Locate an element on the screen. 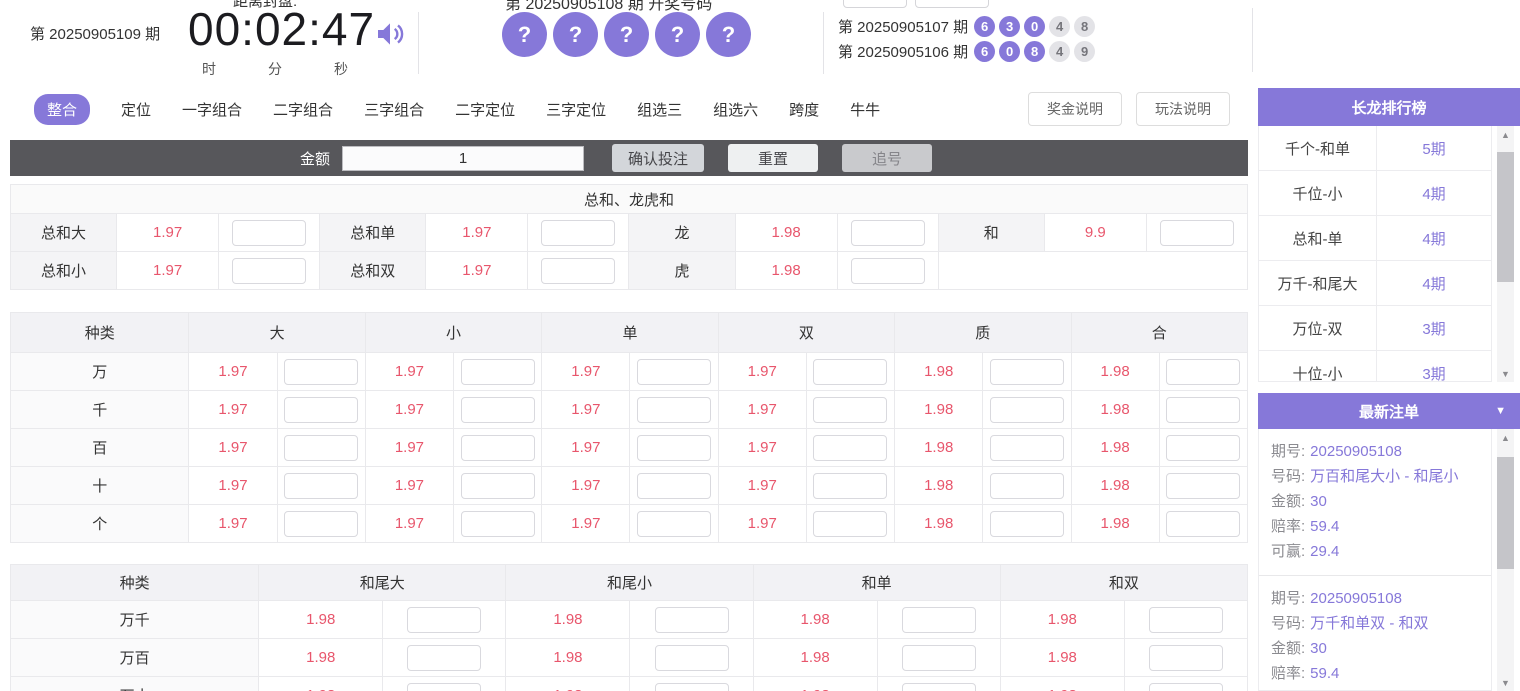 This screenshot has height=691, width=1520. rules-info-button: 玩法说明 is located at coordinates (1183, 109).